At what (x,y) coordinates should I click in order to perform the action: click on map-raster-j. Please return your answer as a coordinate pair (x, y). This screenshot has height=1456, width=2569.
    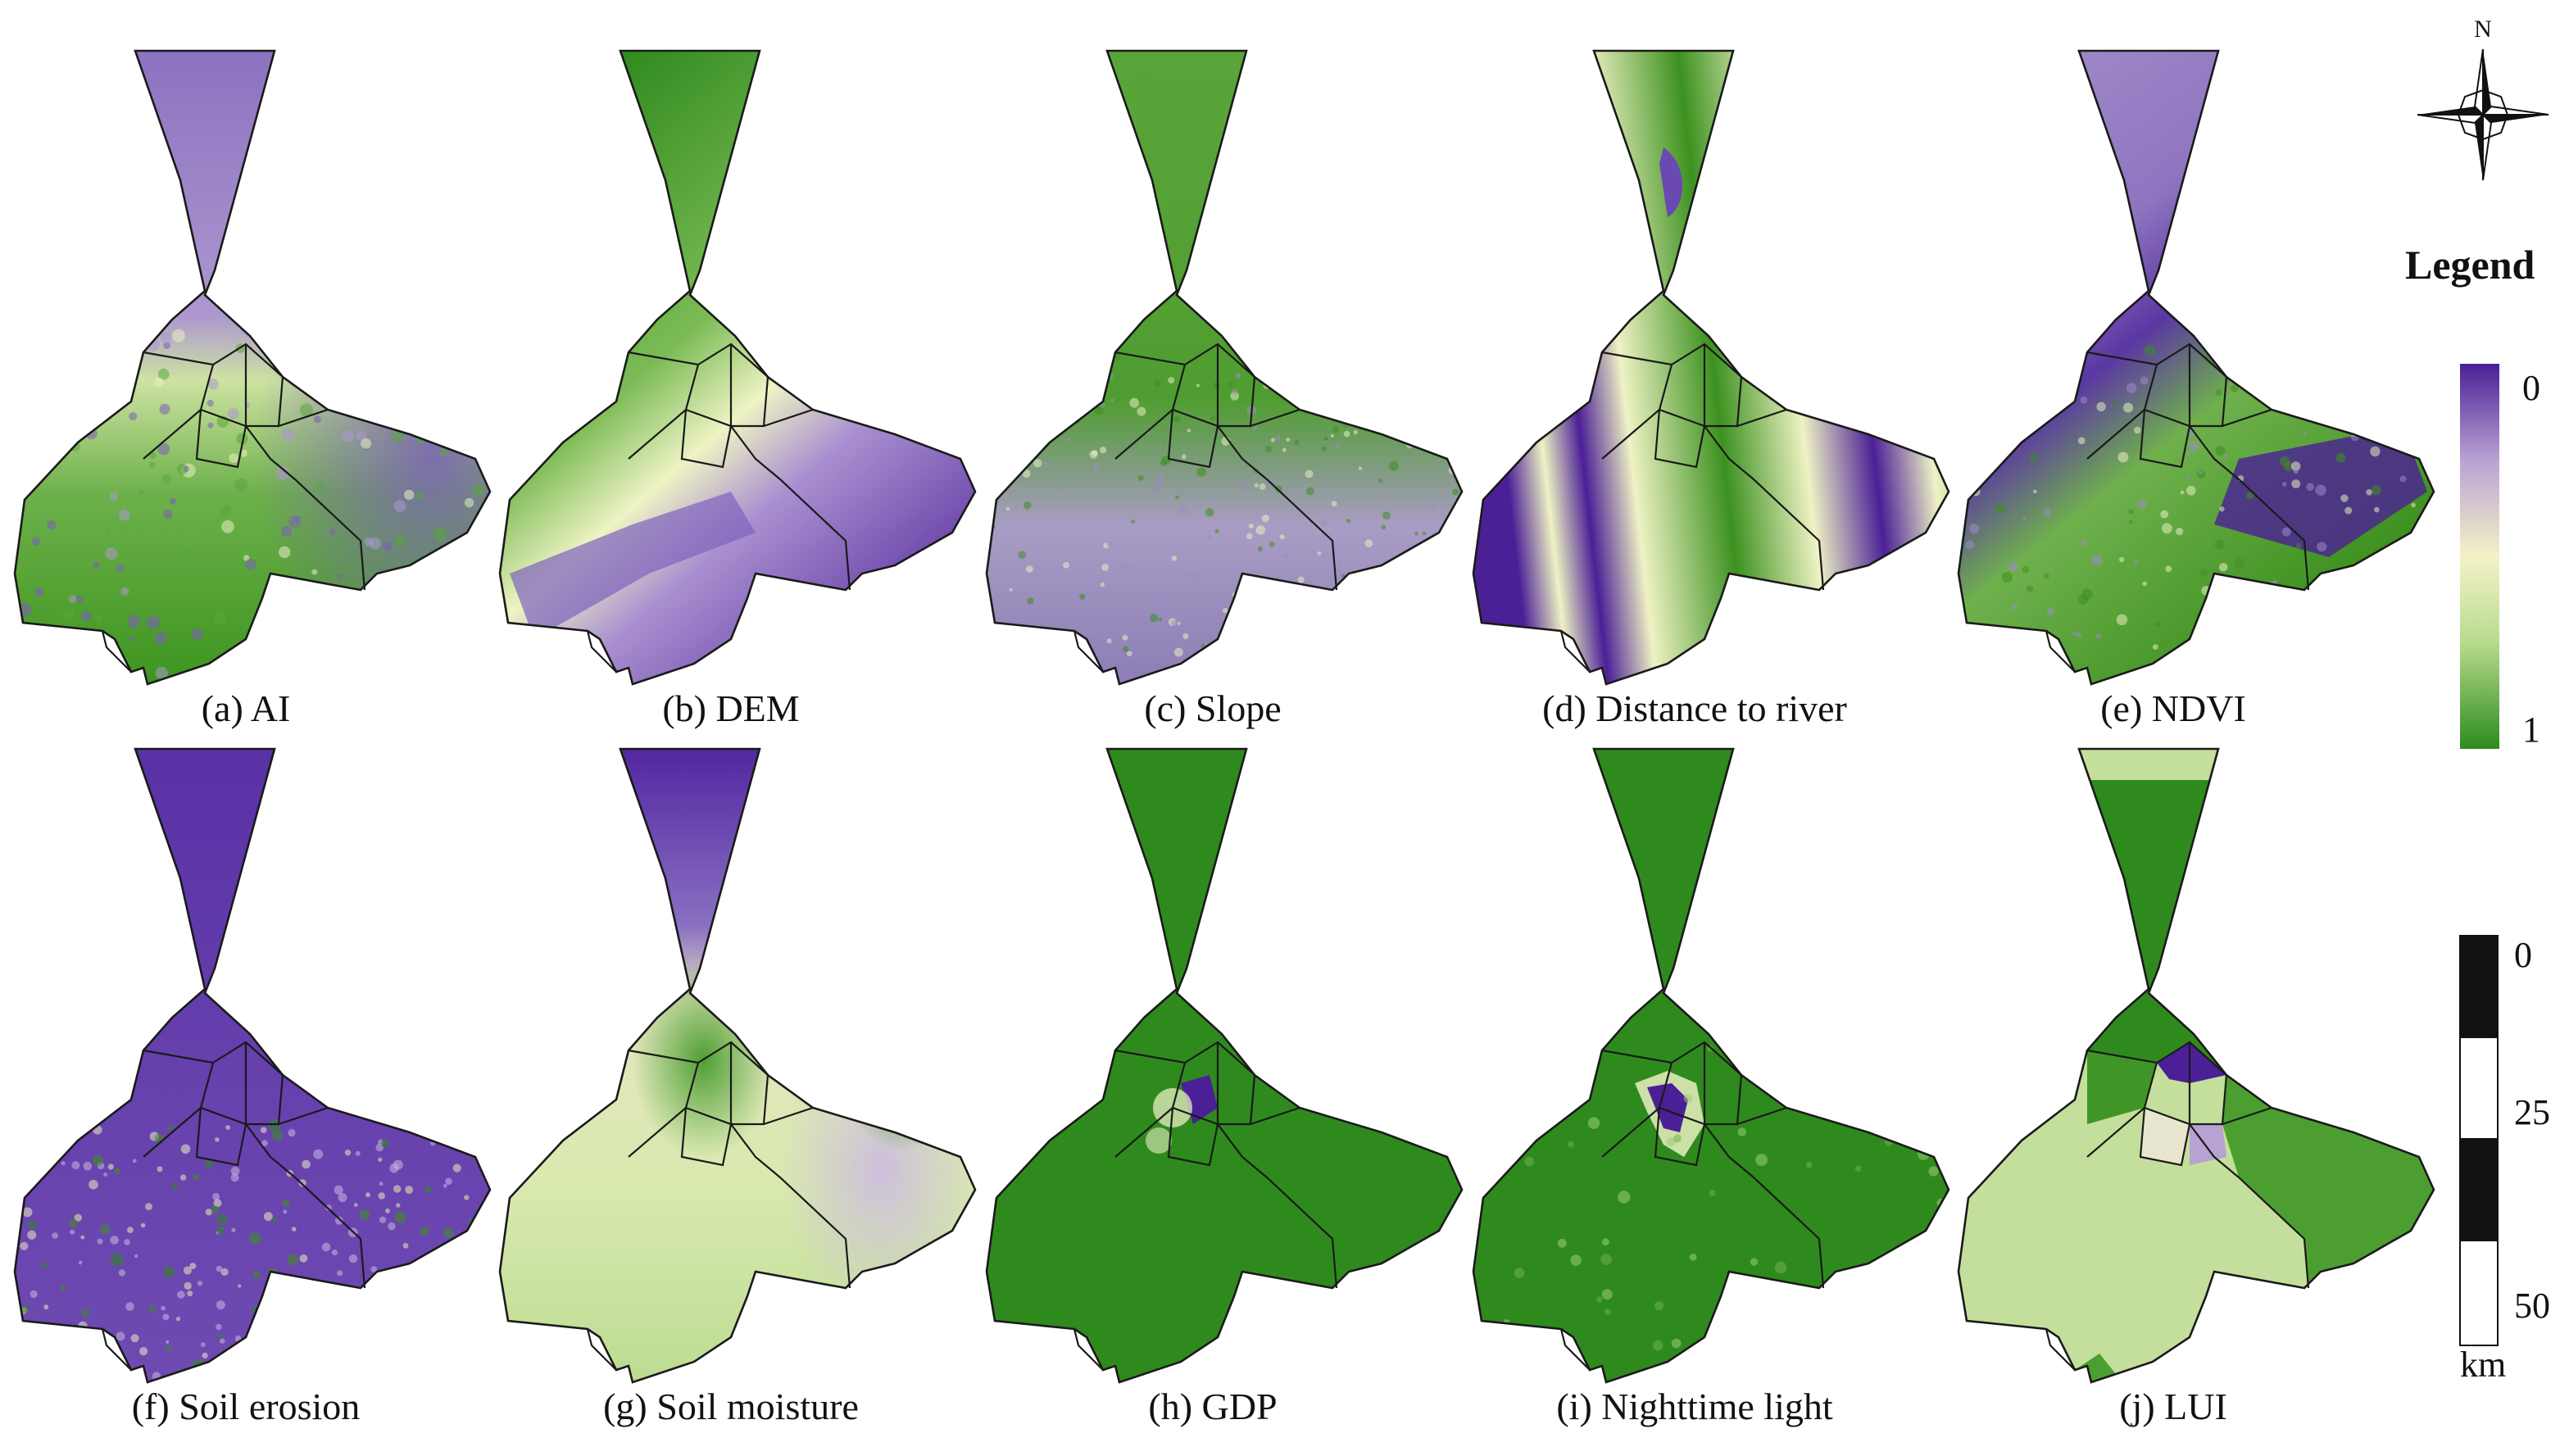
    Looking at the image, I should click on (2196, 1066).